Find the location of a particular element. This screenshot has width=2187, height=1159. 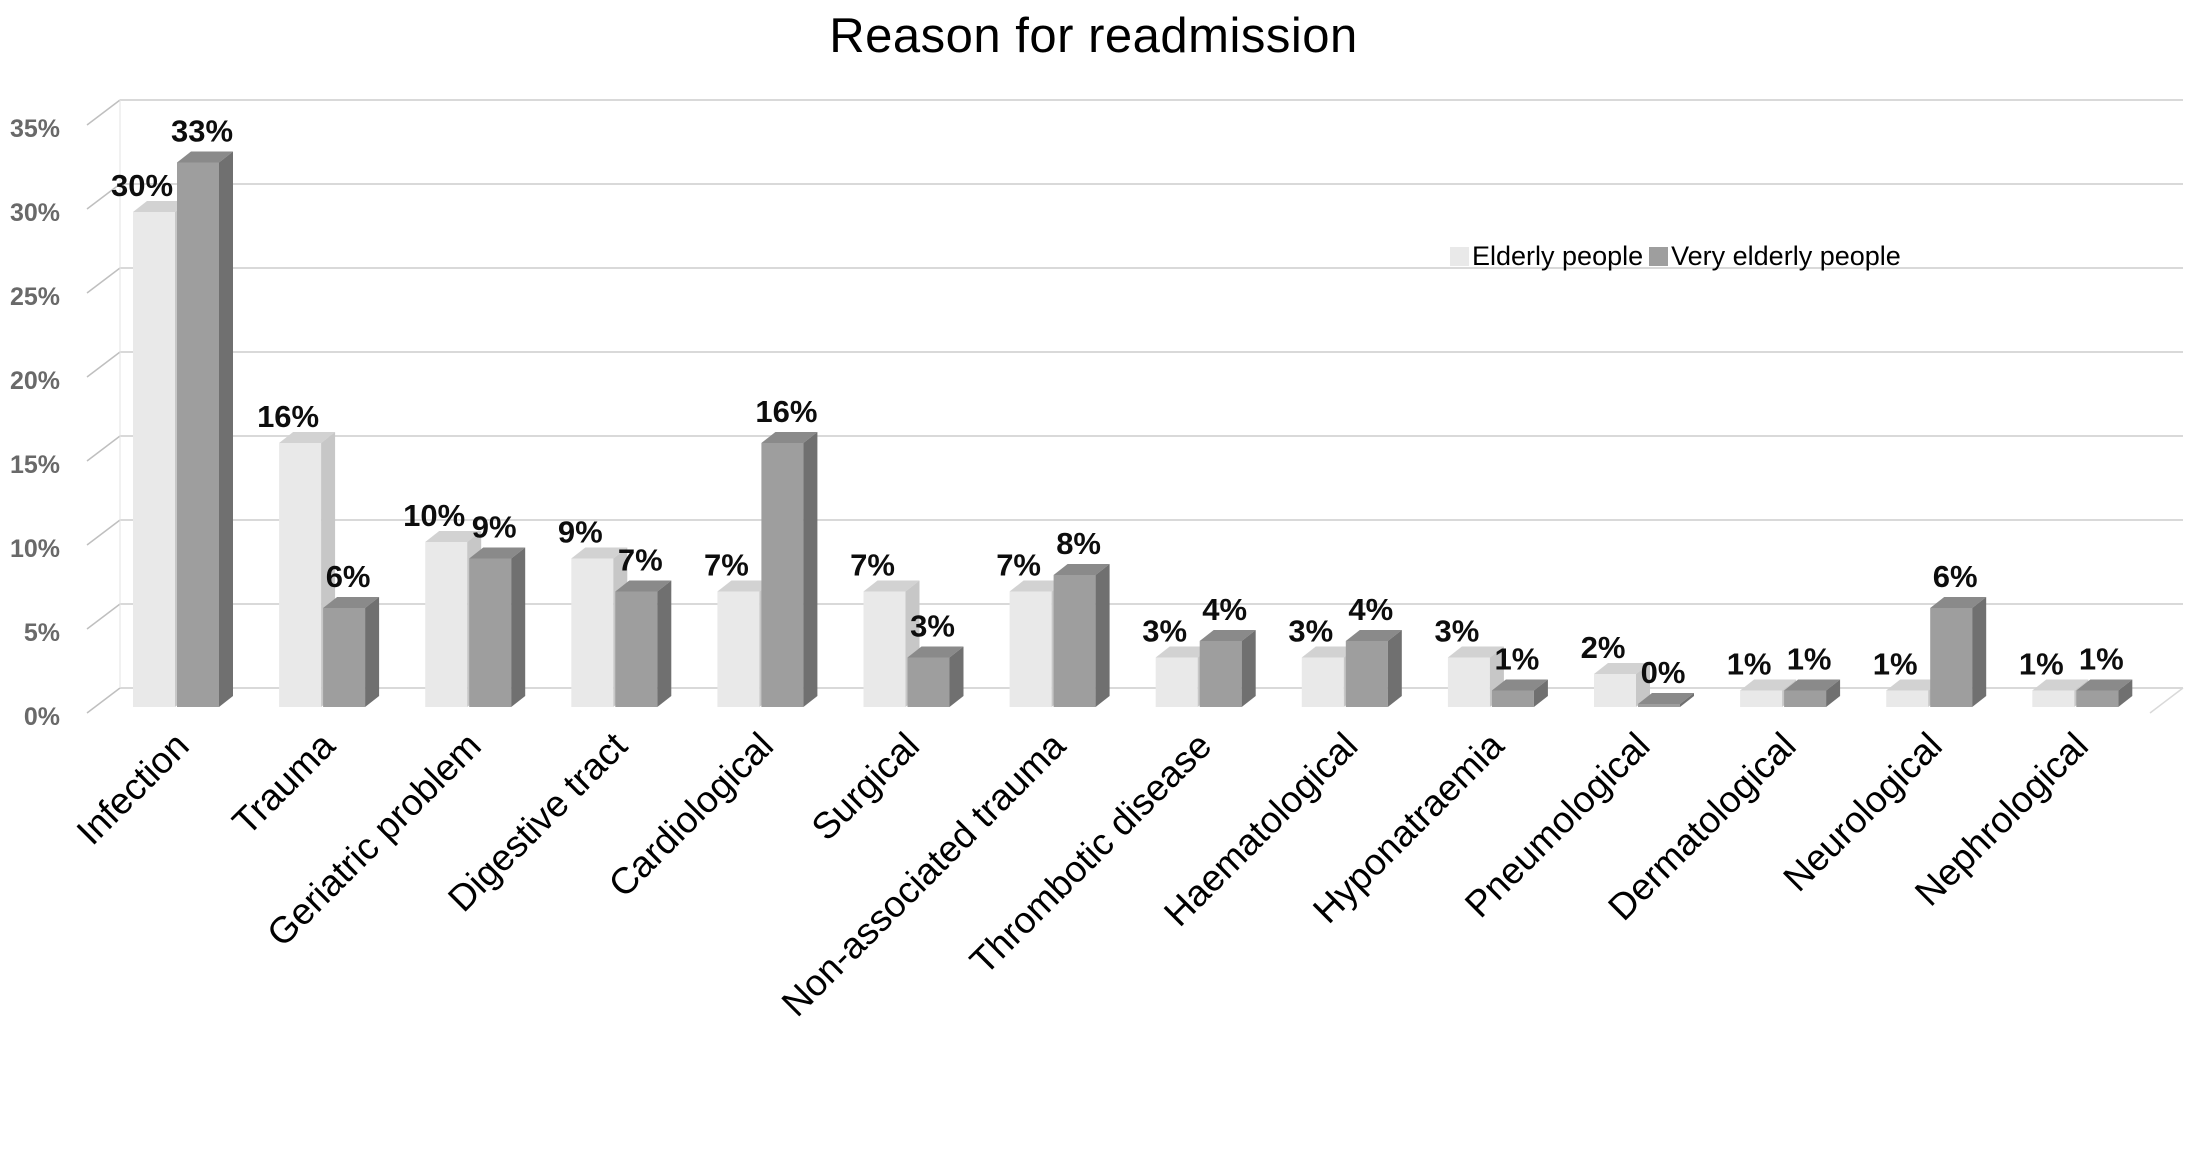

floor-right-edge is located at coordinates (2166, 700).